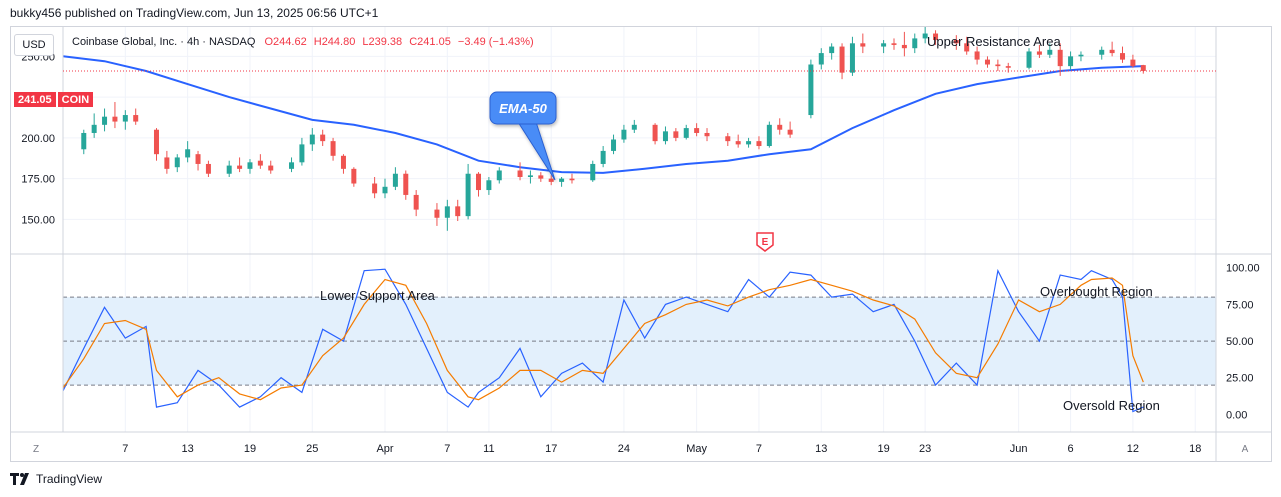  Describe the element at coordinates (1019, 449) in the screenshot. I see `time-tick-label: Jun` at that location.